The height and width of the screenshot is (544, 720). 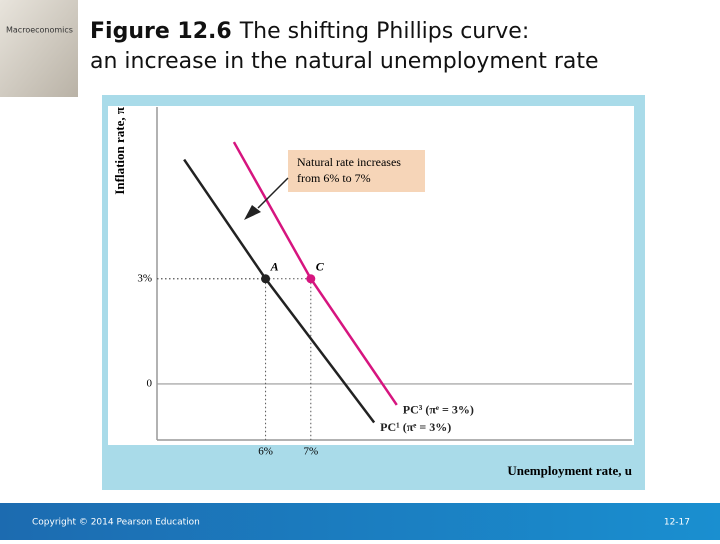 What do you see at coordinates (116, 523) in the screenshot?
I see `copyright: Copyright © 2014 Pearson Education` at bounding box center [116, 523].